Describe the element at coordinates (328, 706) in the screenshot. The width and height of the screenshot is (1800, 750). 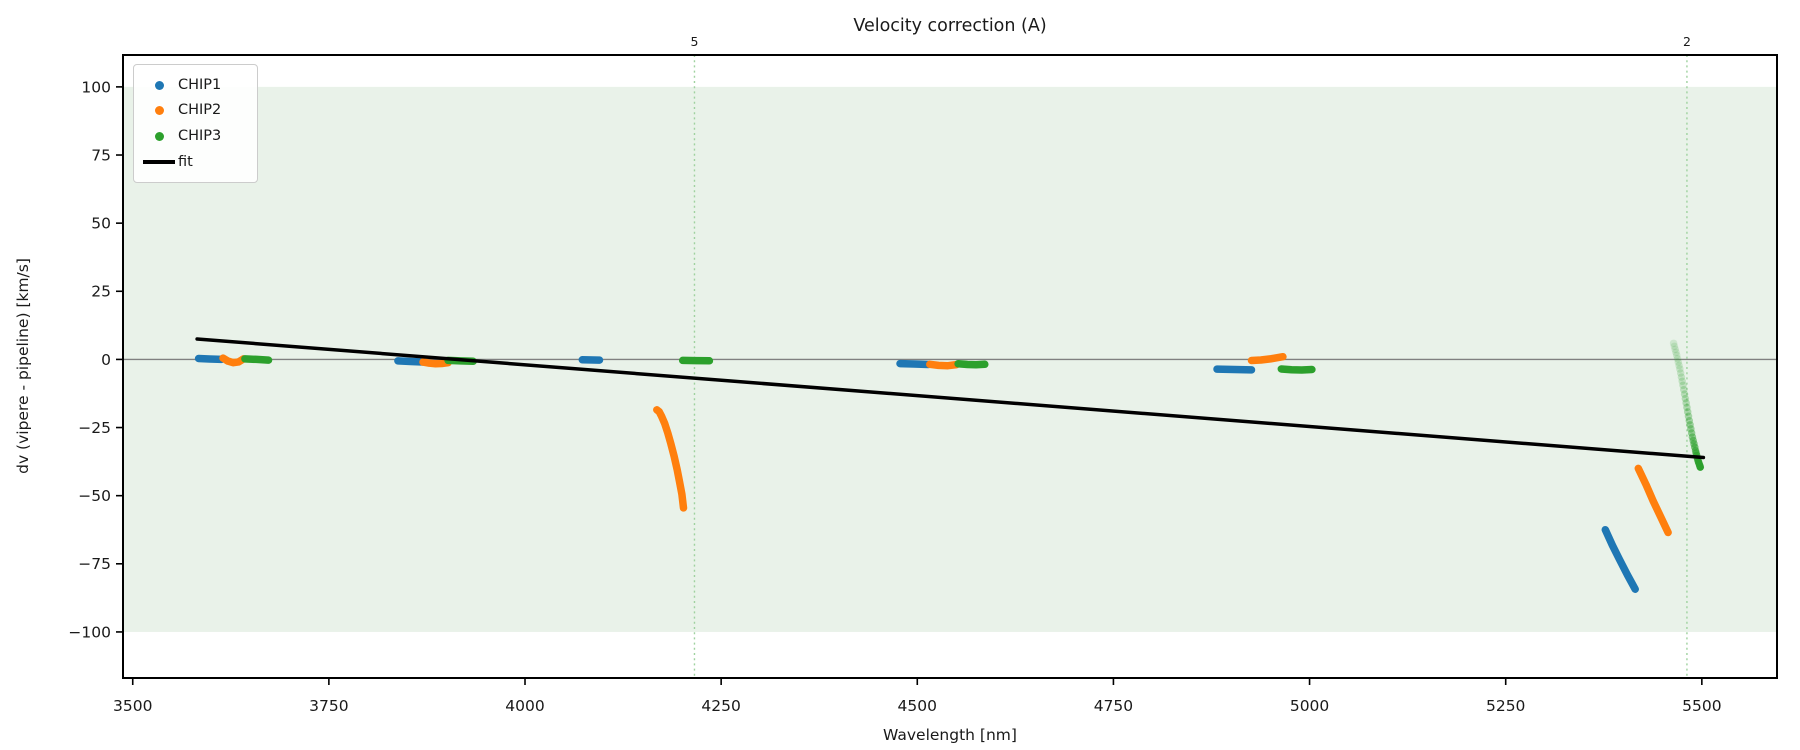
I see `x-tick-label: 3750` at that location.